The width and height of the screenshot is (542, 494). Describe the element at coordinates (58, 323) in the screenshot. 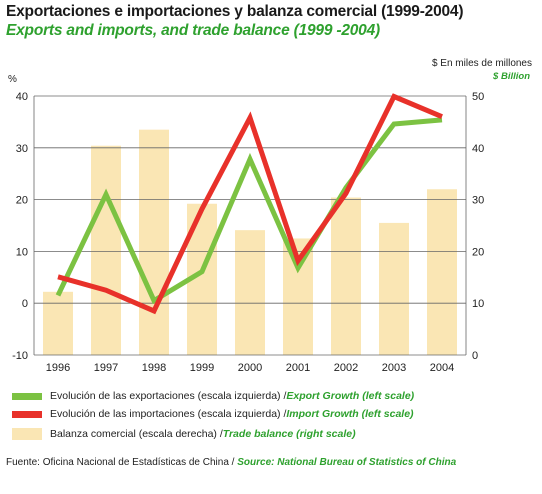

I see `bar-1996` at that location.